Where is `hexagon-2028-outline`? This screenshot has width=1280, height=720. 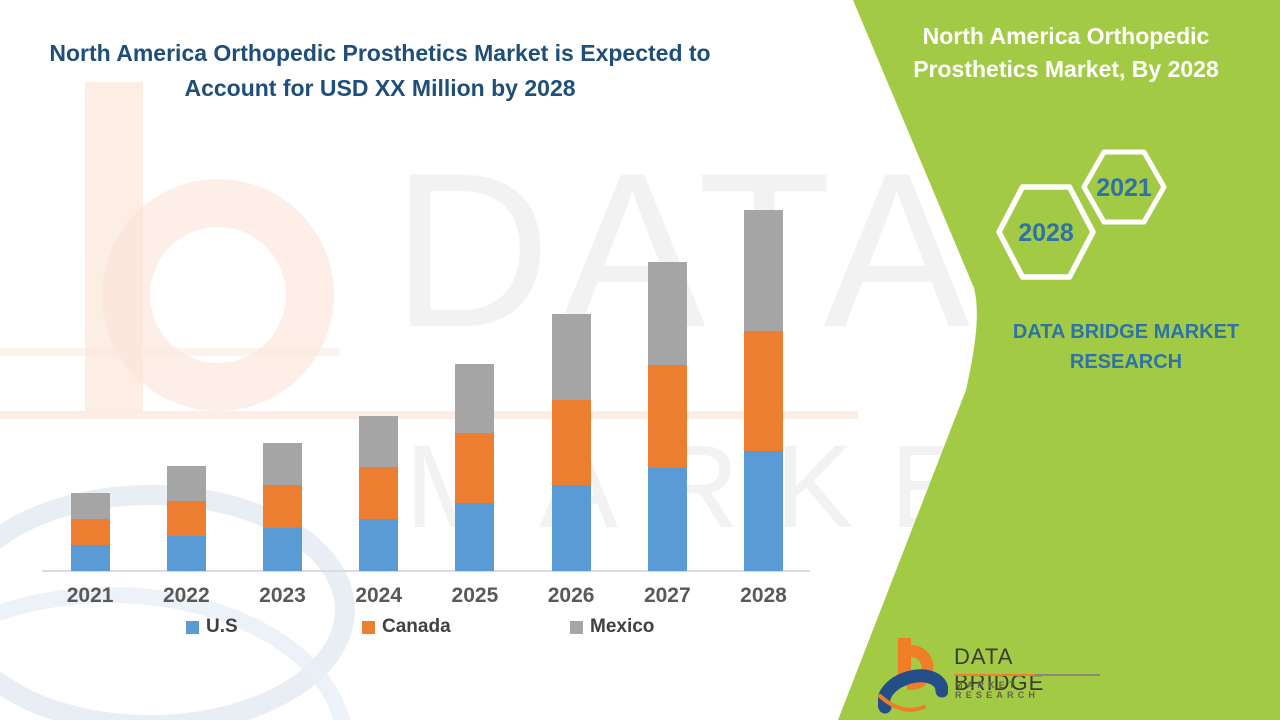
hexagon-2028-outline is located at coordinates (1046, 232).